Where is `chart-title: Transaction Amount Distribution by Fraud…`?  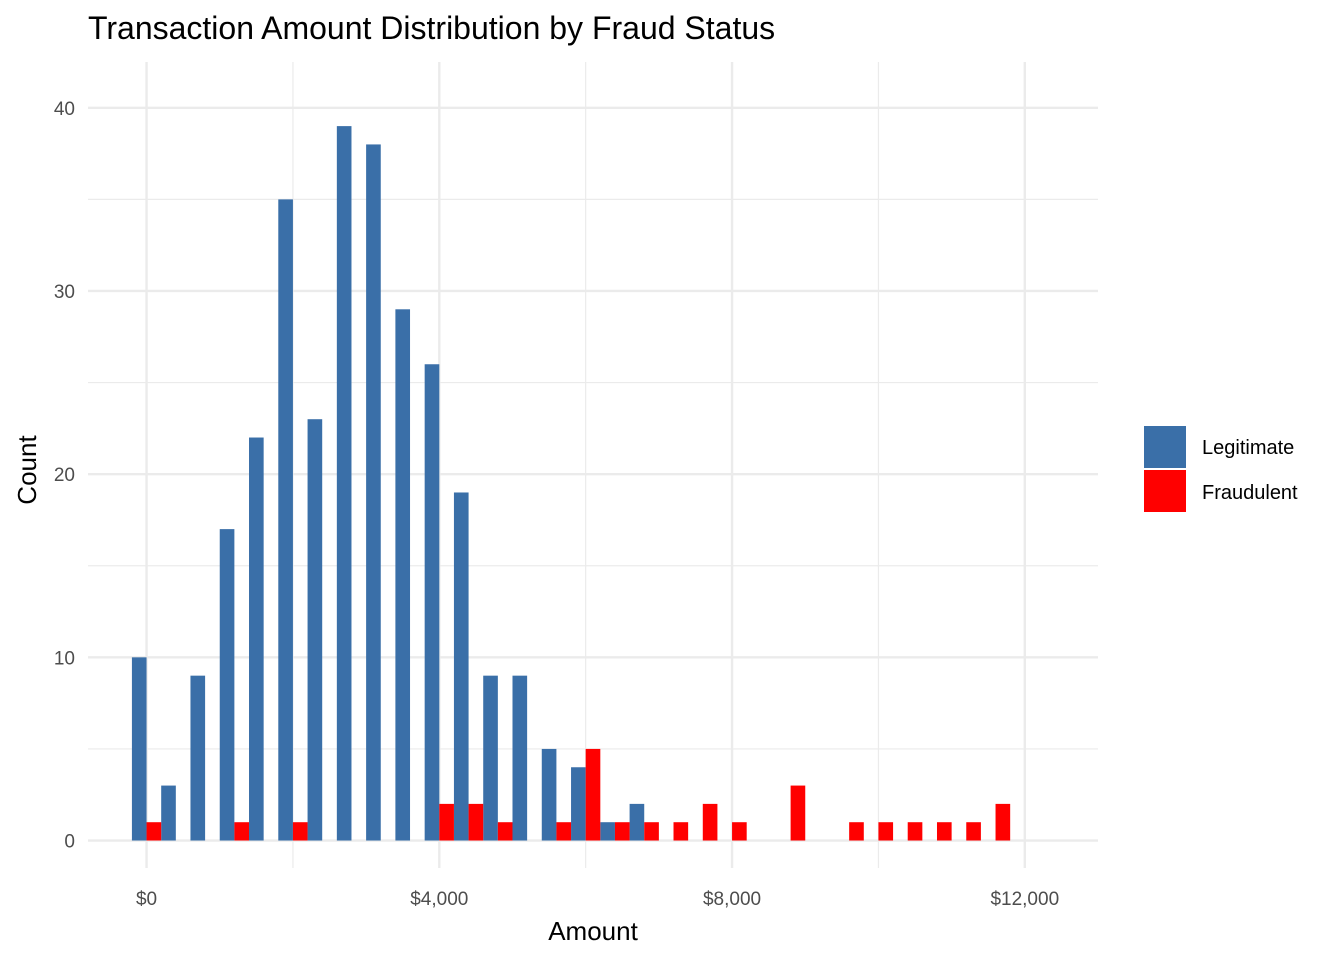 chart-title: Transaction Amount Distribution by Fraud… is located at coordinates (431, 28).